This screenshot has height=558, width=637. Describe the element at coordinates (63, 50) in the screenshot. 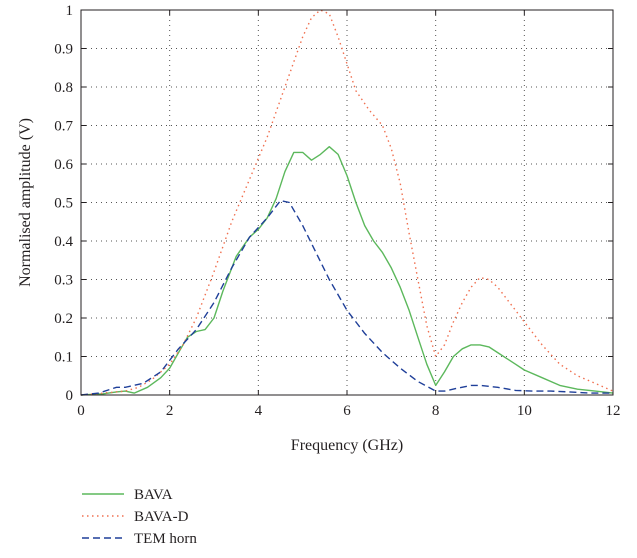

I see `y-tick-label: 0.9` at that location.